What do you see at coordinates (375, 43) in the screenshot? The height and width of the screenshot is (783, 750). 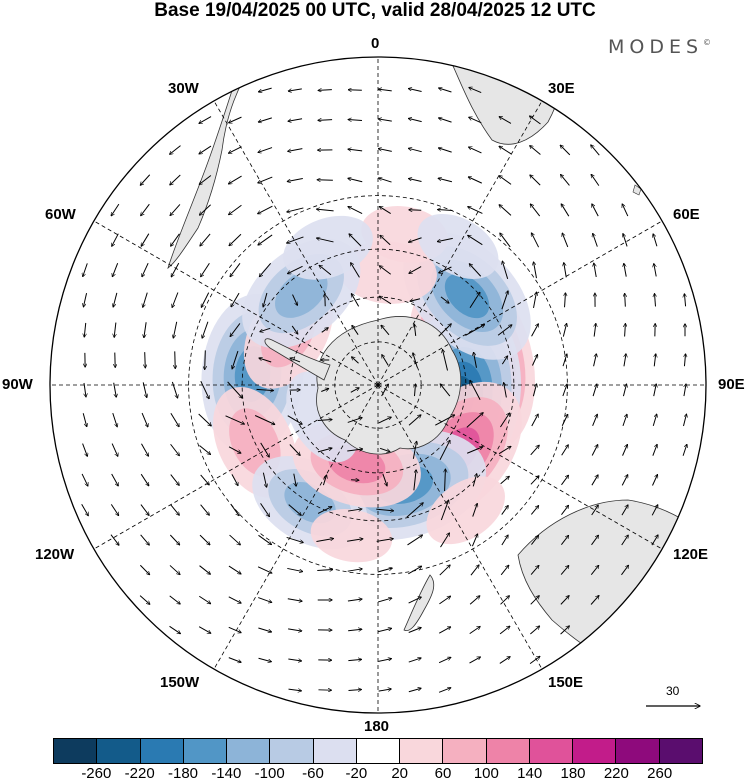 I see `longitude-label-0: 0` at bounding box center [375, 43].